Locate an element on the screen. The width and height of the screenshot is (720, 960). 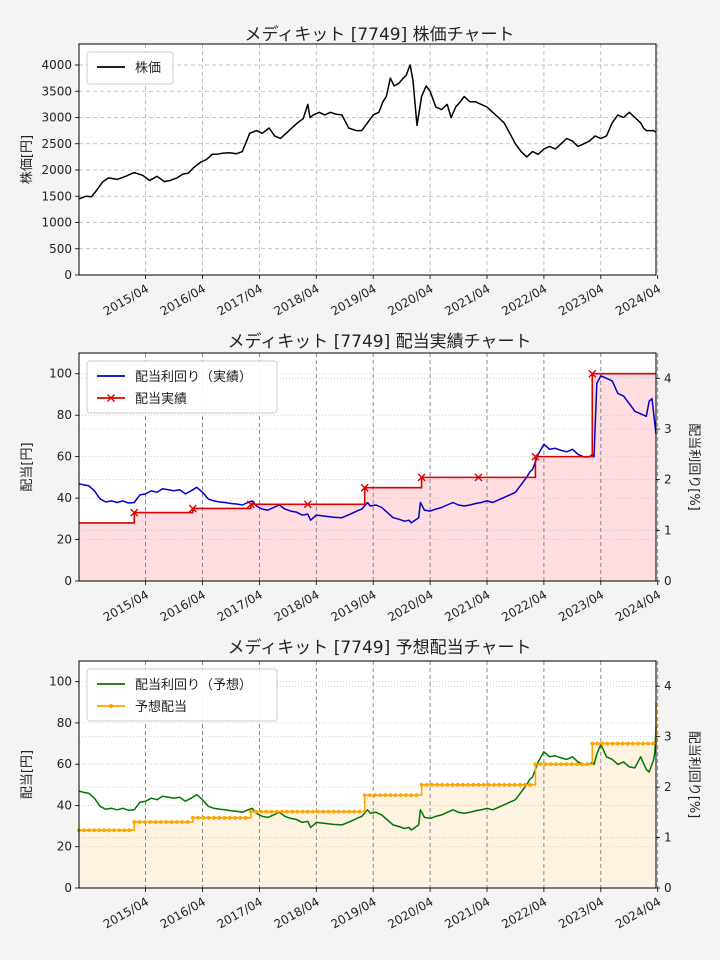
y-right-tick-label: 2 is located at coordinates (668, 480).